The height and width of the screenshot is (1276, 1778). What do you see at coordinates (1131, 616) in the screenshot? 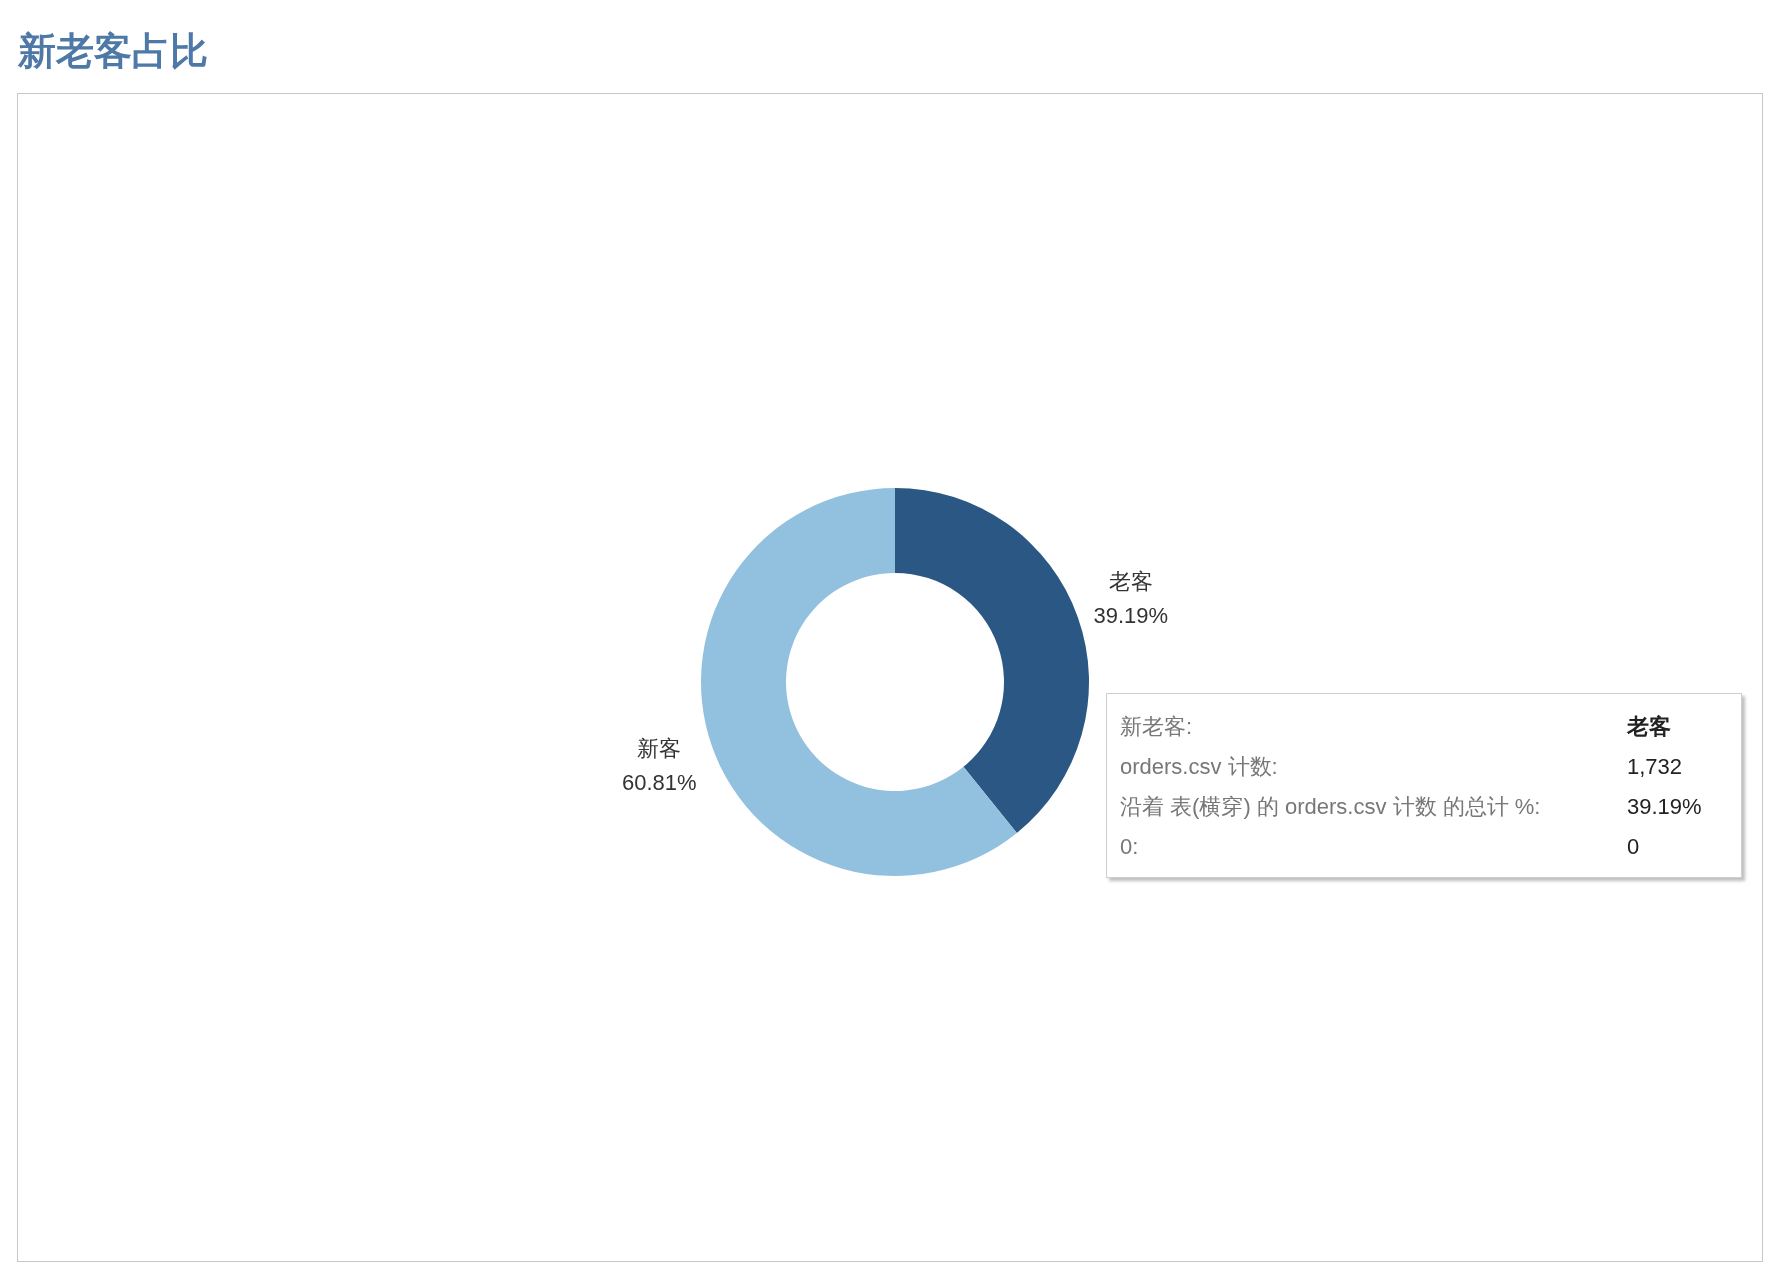
I see `data-label: 39.19%` at bounding box center [1131, 616].